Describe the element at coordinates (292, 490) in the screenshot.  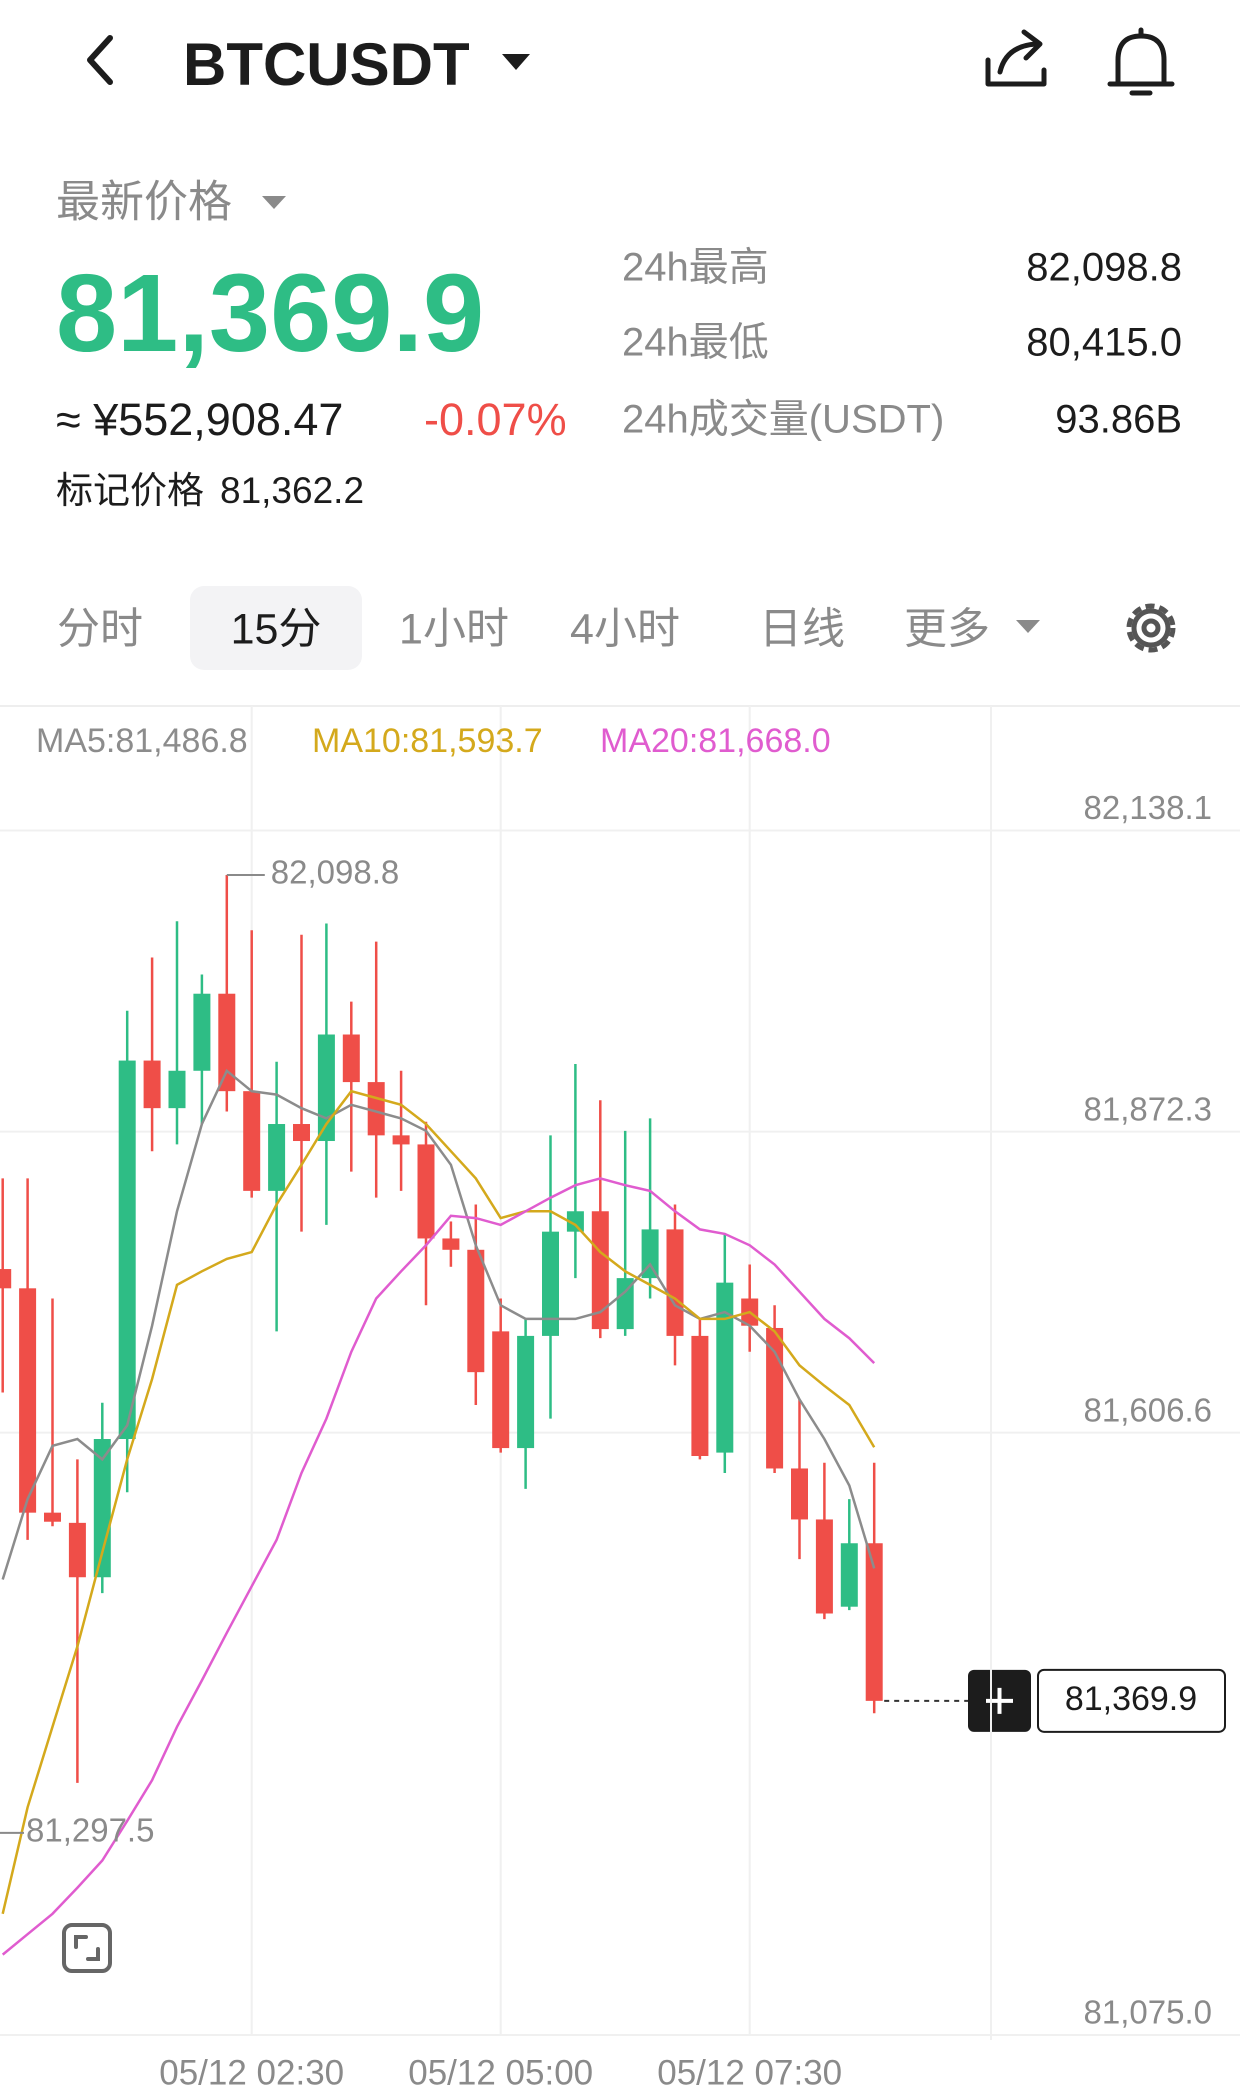
I see `mark-price: 81,362.2` at that location.